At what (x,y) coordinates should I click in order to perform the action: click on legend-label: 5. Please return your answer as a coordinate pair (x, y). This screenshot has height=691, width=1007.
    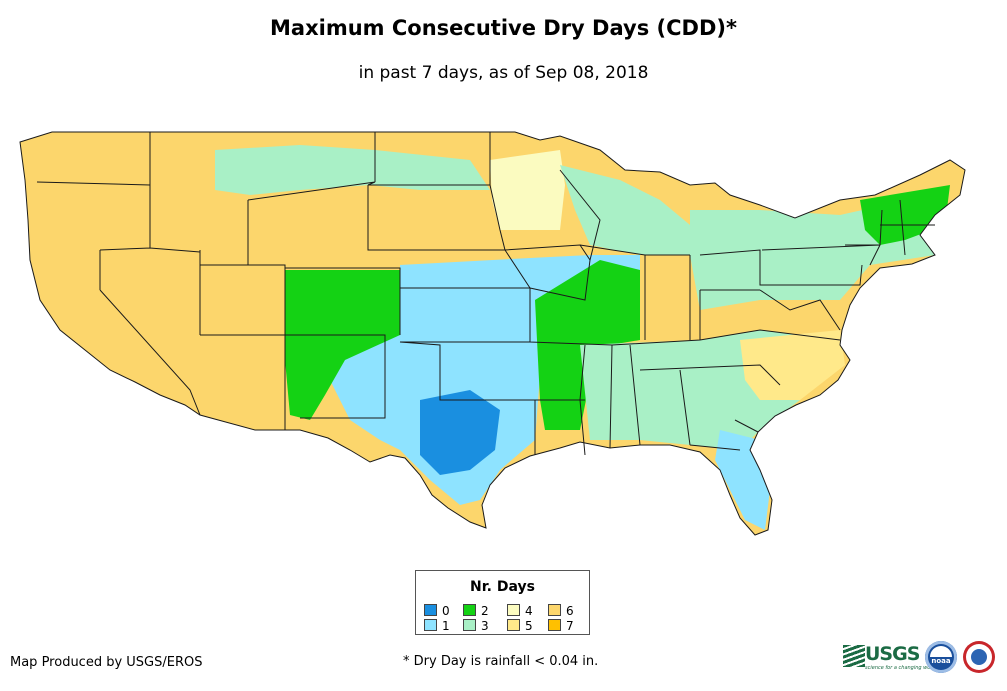
    Looking at the image, I should click on (529, 626).